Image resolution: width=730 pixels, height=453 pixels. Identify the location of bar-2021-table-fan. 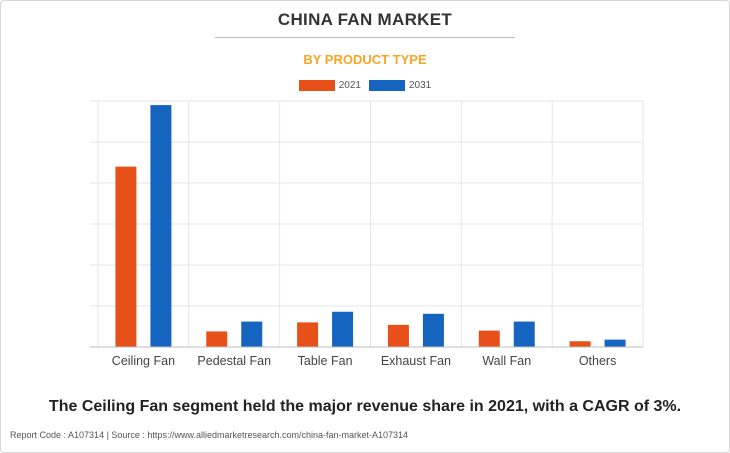
(308, 334).